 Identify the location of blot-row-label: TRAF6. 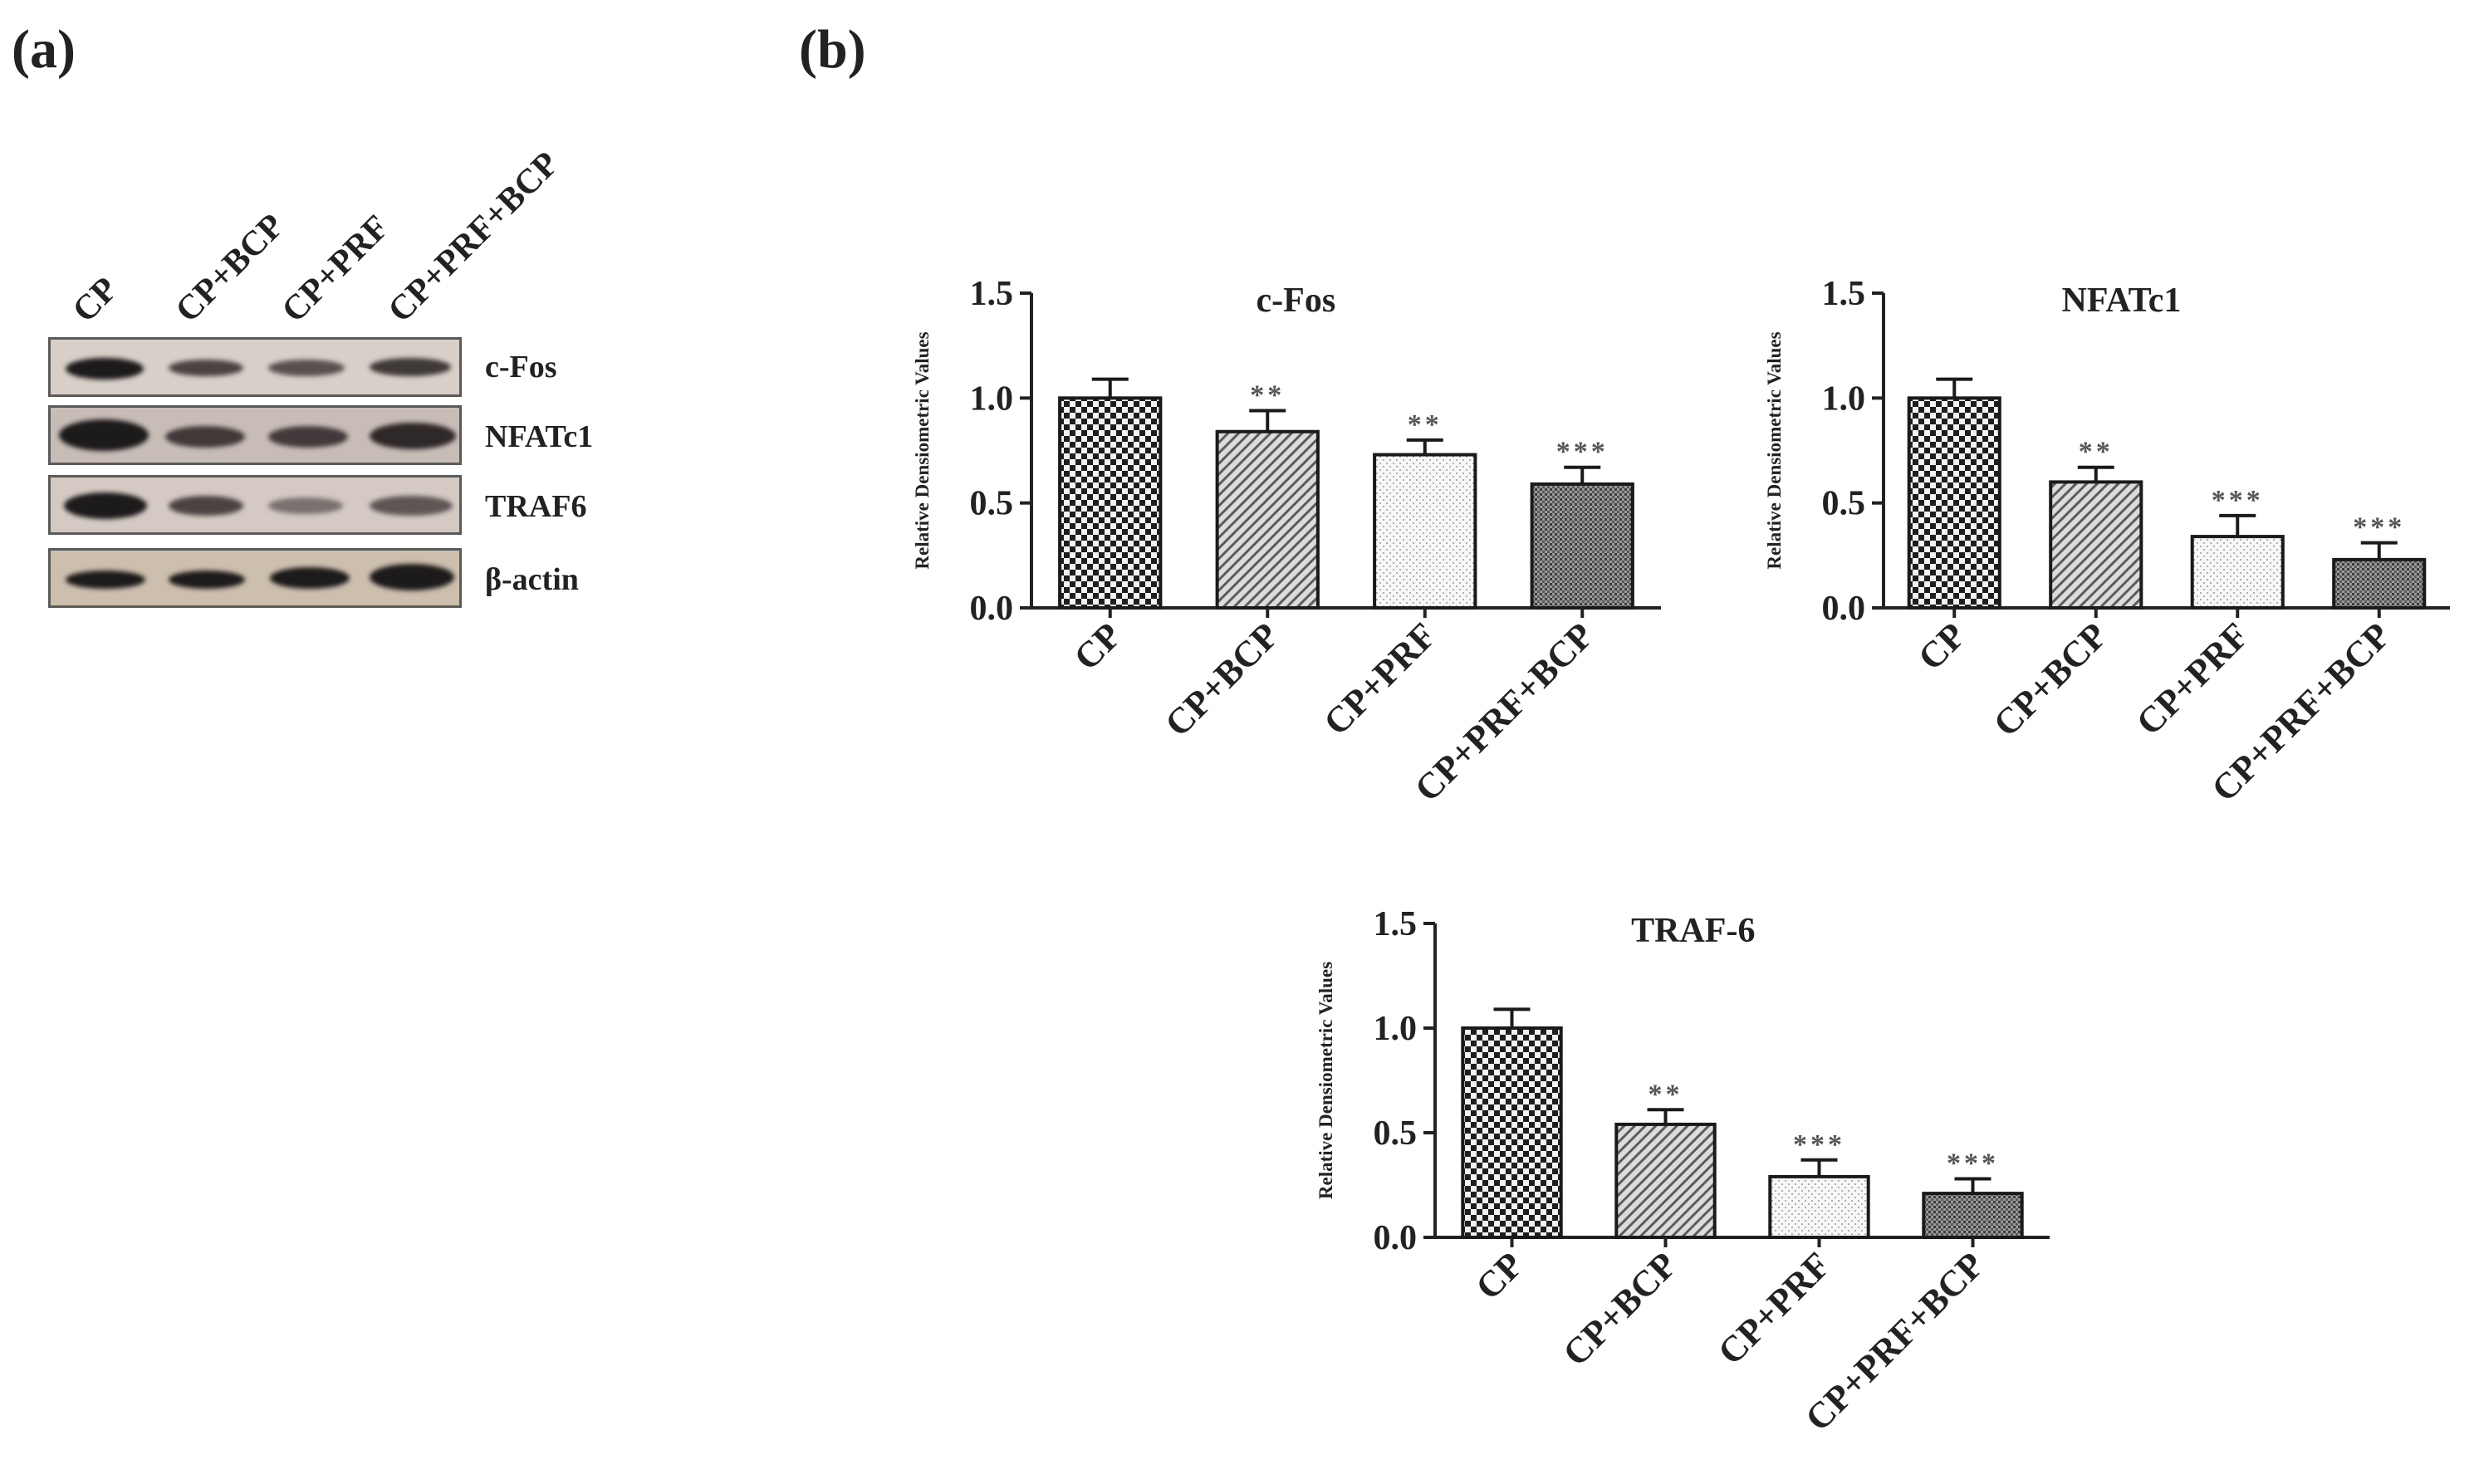
(536, 506).